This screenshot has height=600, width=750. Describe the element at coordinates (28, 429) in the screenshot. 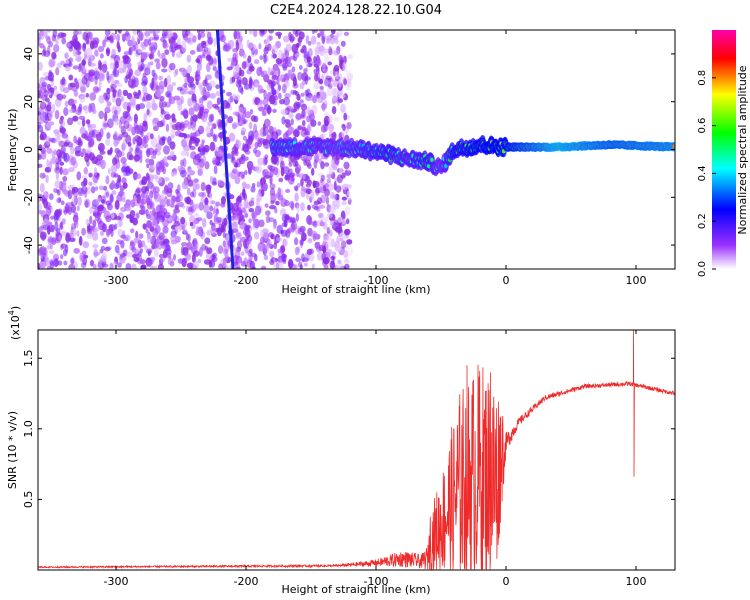

I see `y-tick-label: 1.0` at that location.